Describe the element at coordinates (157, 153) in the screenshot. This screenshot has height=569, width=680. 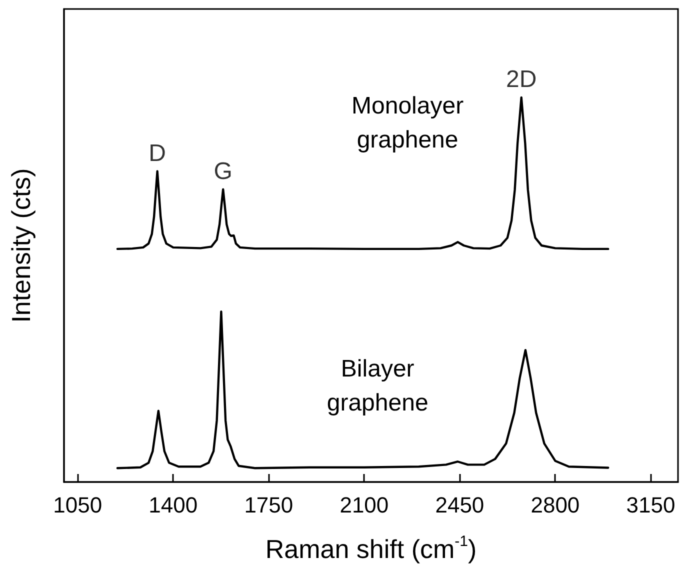
I see `annotation: D` at that location.